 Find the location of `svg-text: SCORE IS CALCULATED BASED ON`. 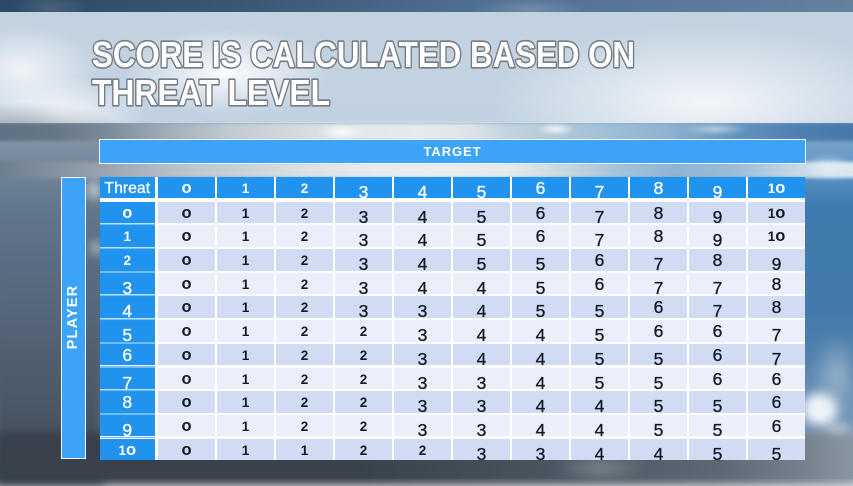

svg-text: SCORE IS CALCULATED BASED ON is located at coordinates (363, 54).